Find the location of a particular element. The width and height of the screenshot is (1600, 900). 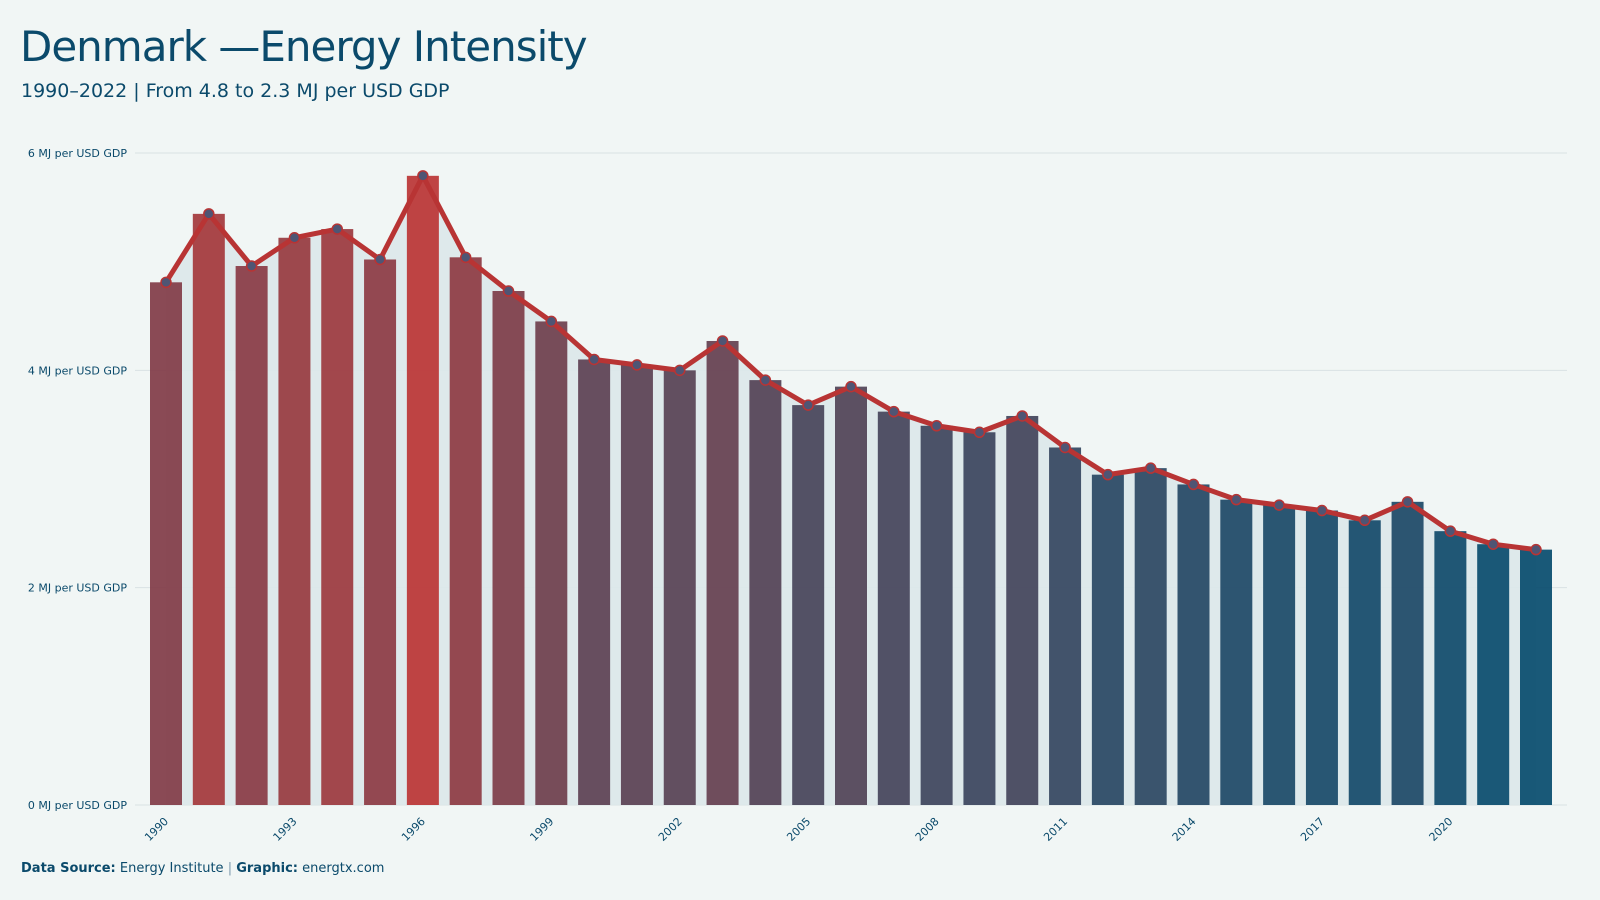

point-1995 is located at coordinates (380, 259).